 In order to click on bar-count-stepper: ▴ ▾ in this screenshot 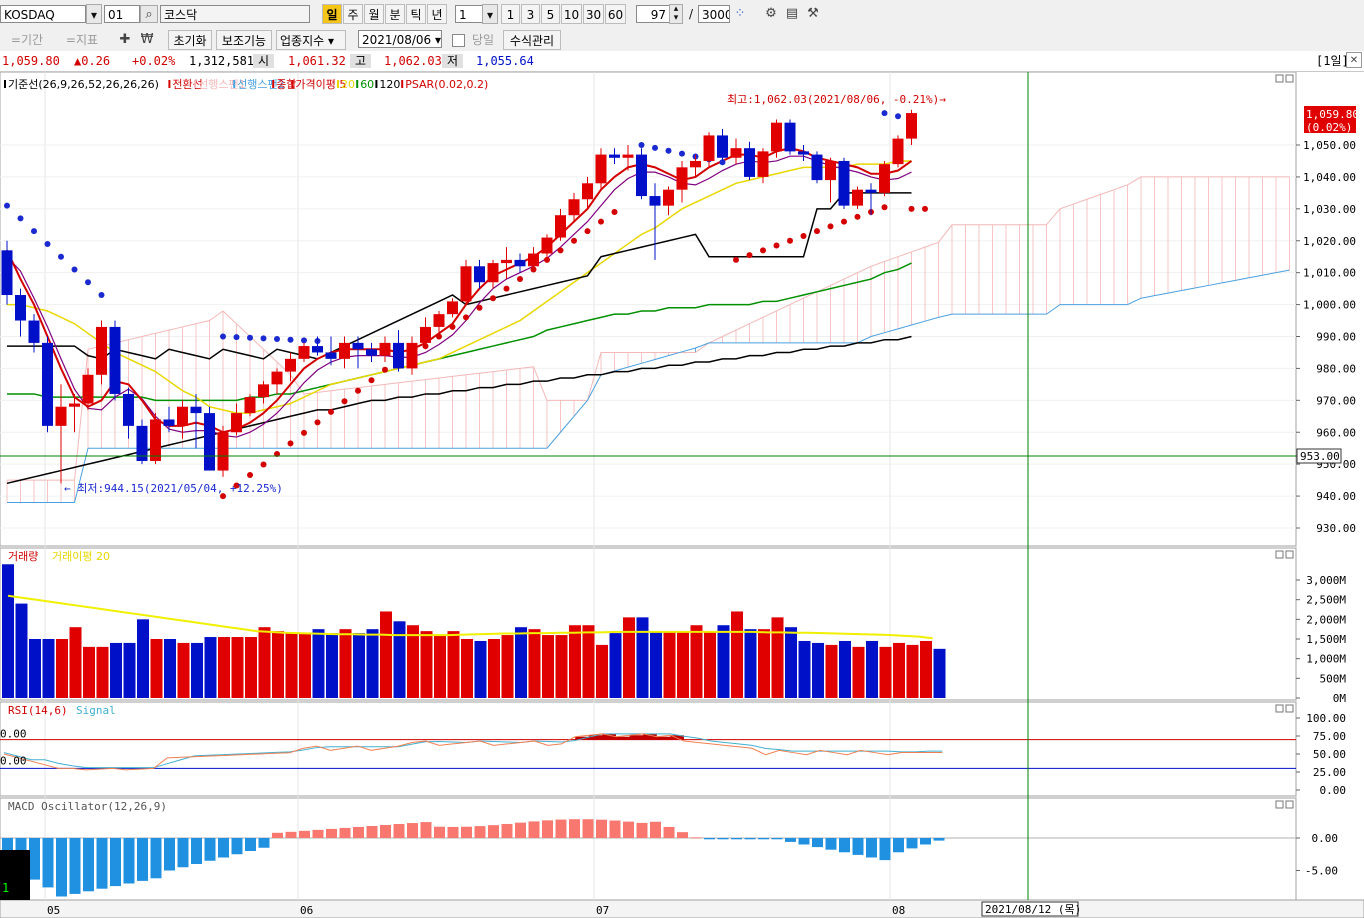, I will do `click(676, 14)`.